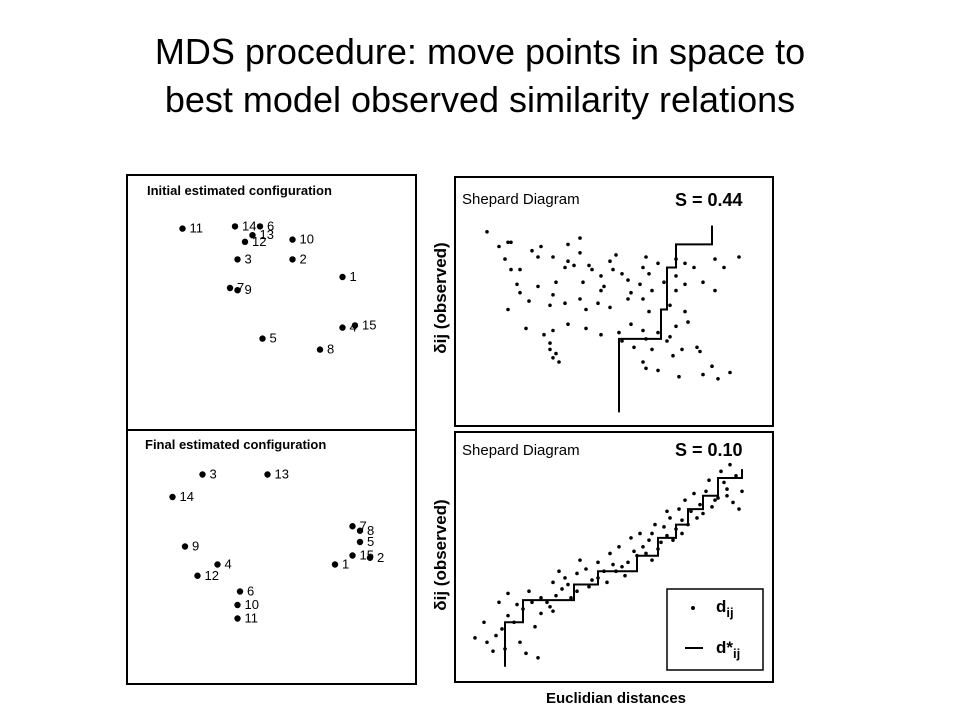 This screenshot has width=960, height=720. Describe the element at coordinates (240, 287) in the screenshot. I see `initial-label-7: 7` at that location.